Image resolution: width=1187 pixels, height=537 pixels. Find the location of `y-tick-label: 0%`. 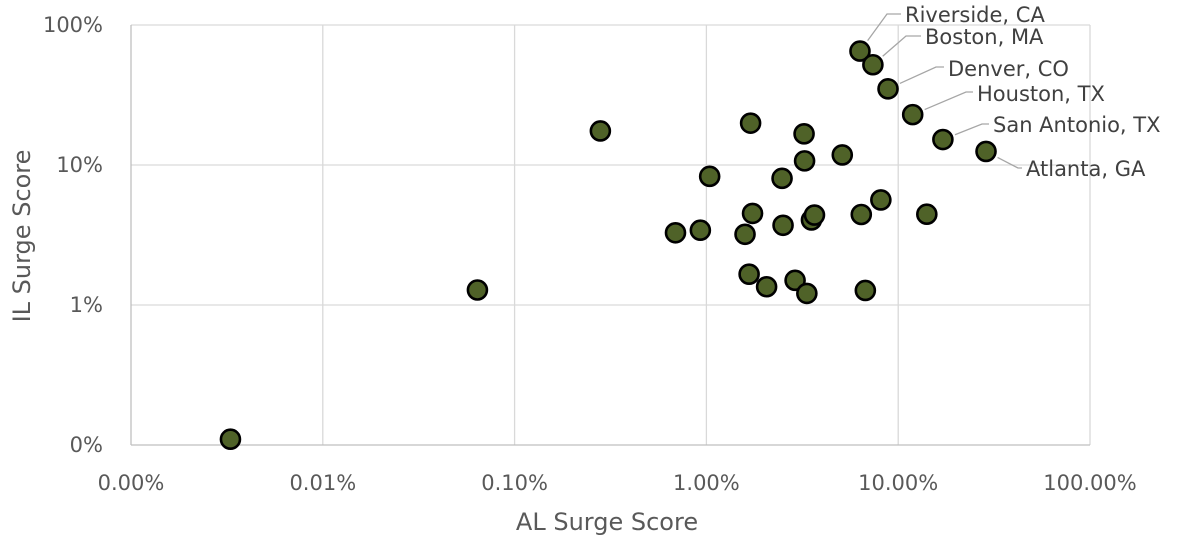

y-tick-label: 0% is located at coordinates (86, 445).